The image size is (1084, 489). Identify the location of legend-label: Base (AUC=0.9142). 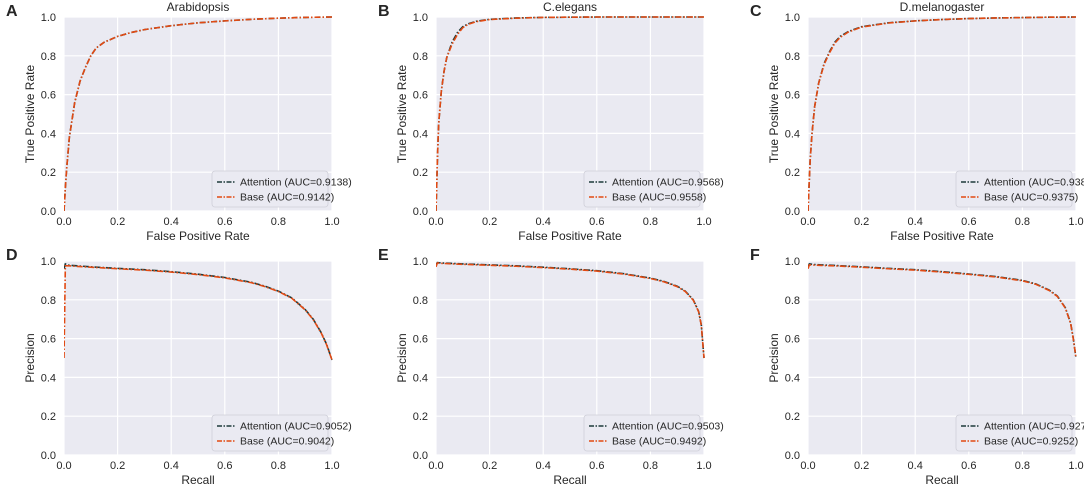
(287, 198).